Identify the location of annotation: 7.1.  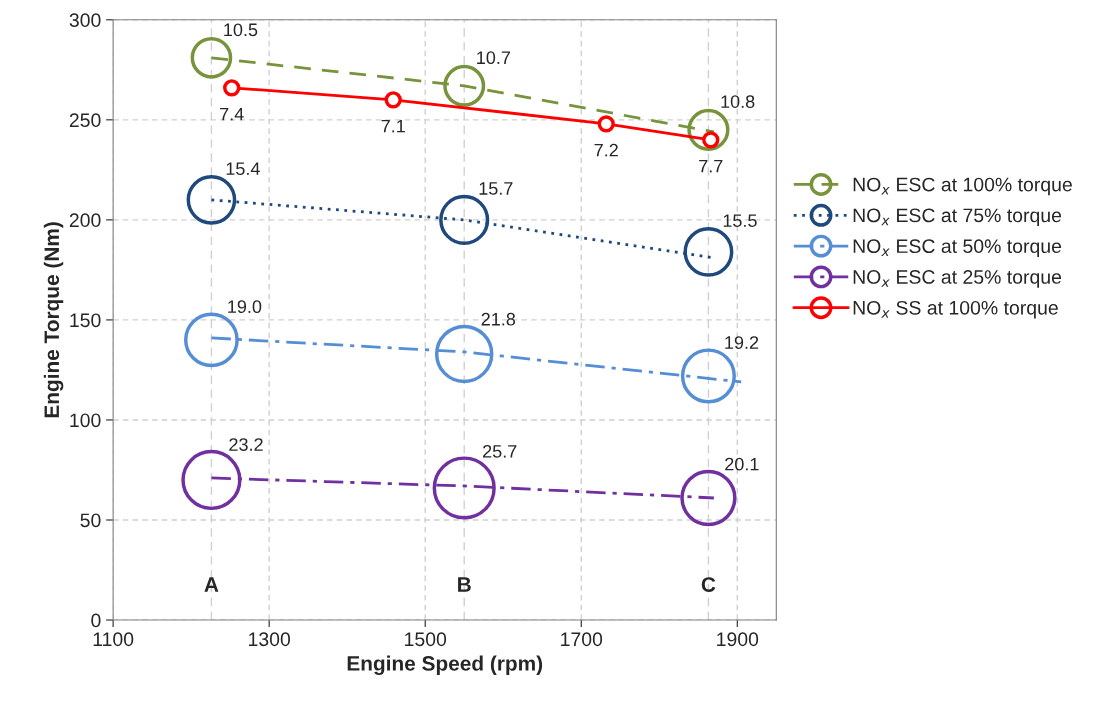
(393, 126).